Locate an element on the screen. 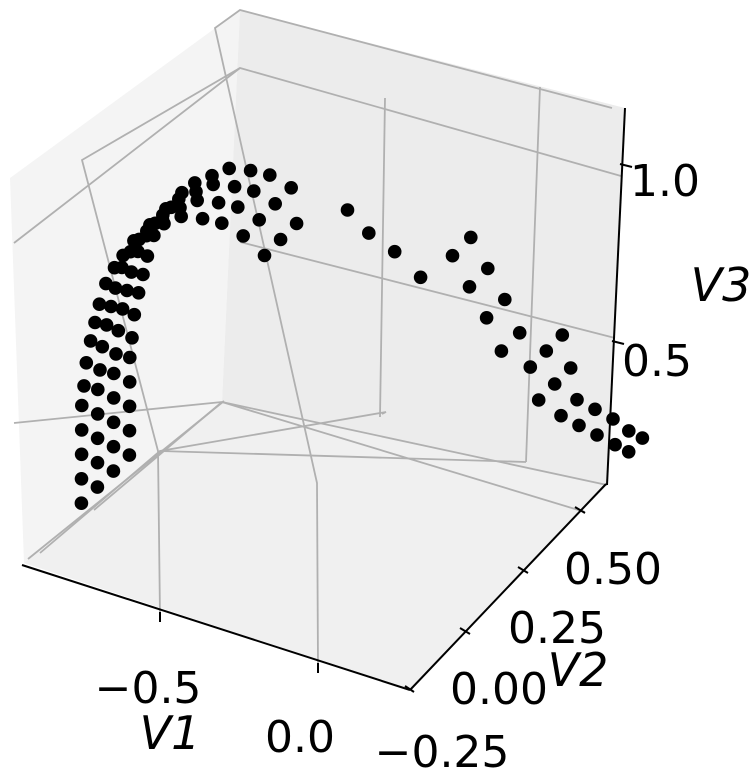 The width and height of the screenshot is (753, 771). y-tick-label: 0.25 is located at coordinates (557, 628).